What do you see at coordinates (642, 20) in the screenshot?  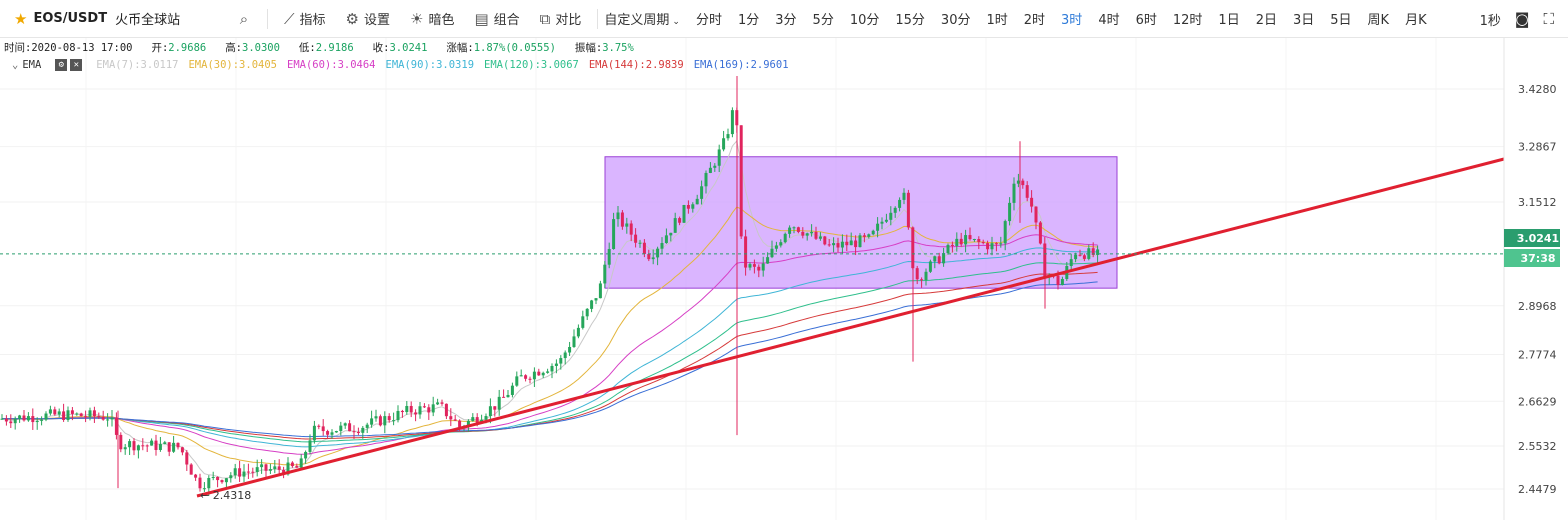 I see `custom-period-dropdown: 自定义周期 ⌄` at bounding box center [642, 20].